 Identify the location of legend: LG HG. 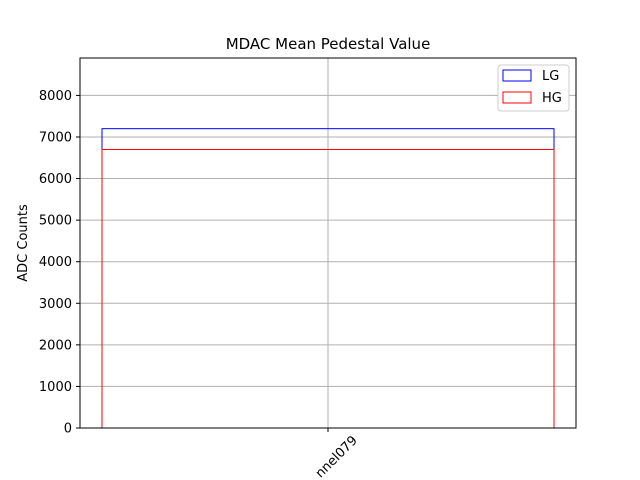
(533, 88).